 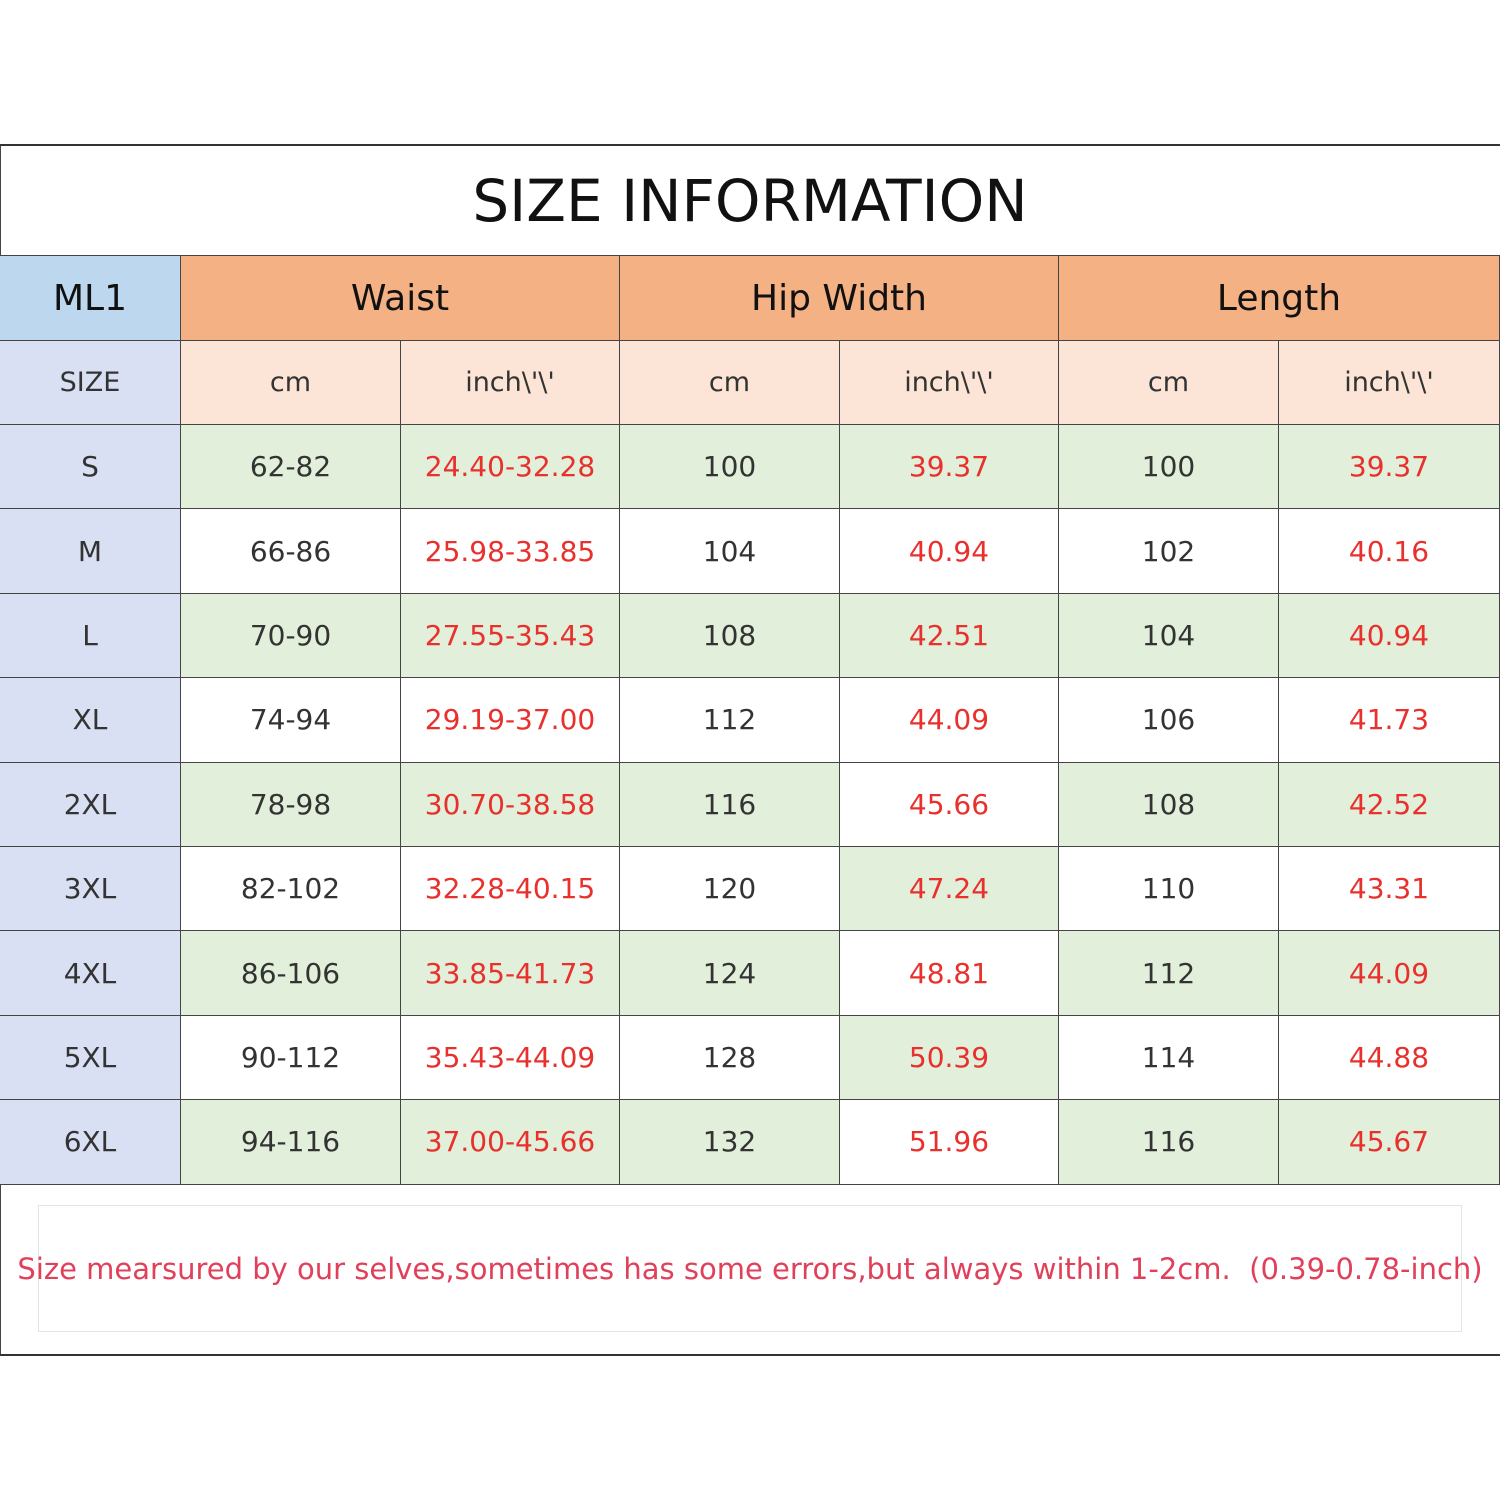 What do you see at coordinates (730, 973) in the screenshot?
I see `measure-cell: 124` at bounding box center [730, 973].